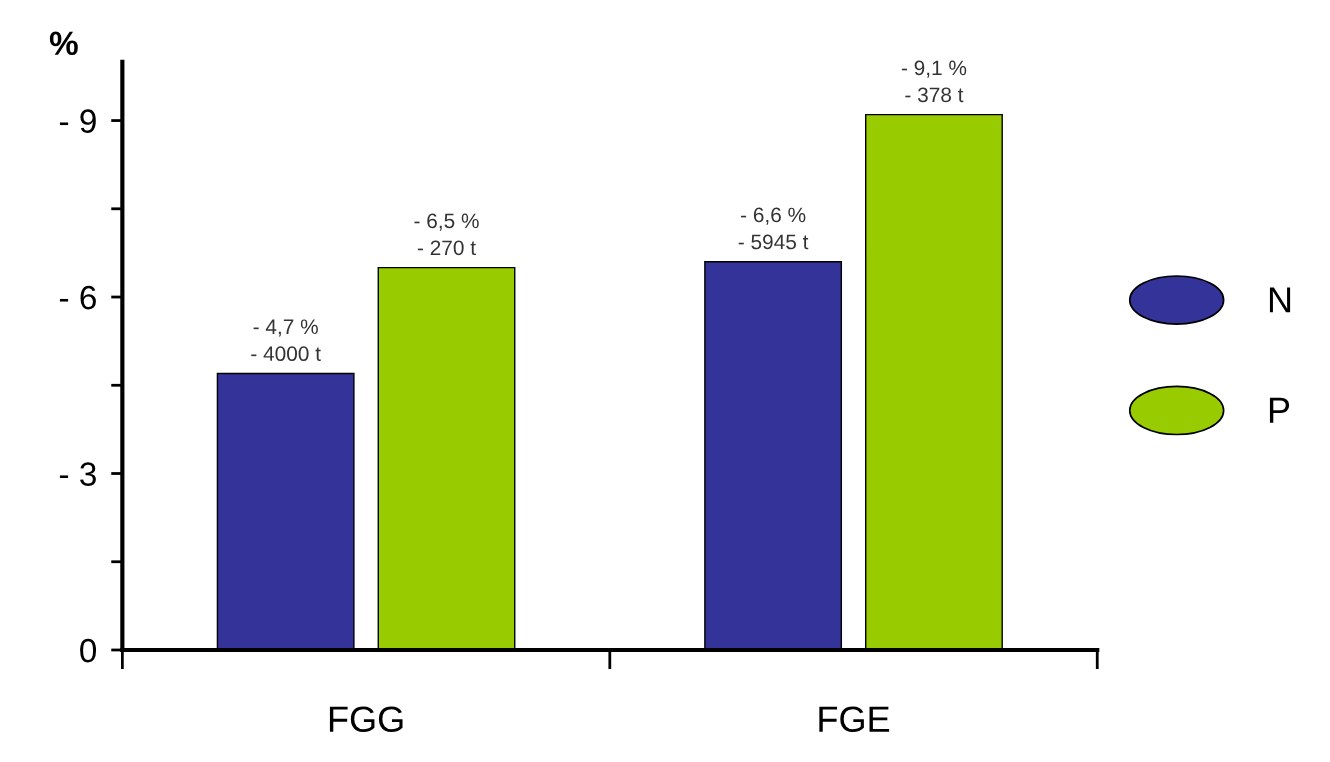 The width and height of the screenshot is (1330, 762). Describe the element at coordinates (934, 81) in the screenshot. I see `data-label: - 9,1 % - 378 t` at that location.